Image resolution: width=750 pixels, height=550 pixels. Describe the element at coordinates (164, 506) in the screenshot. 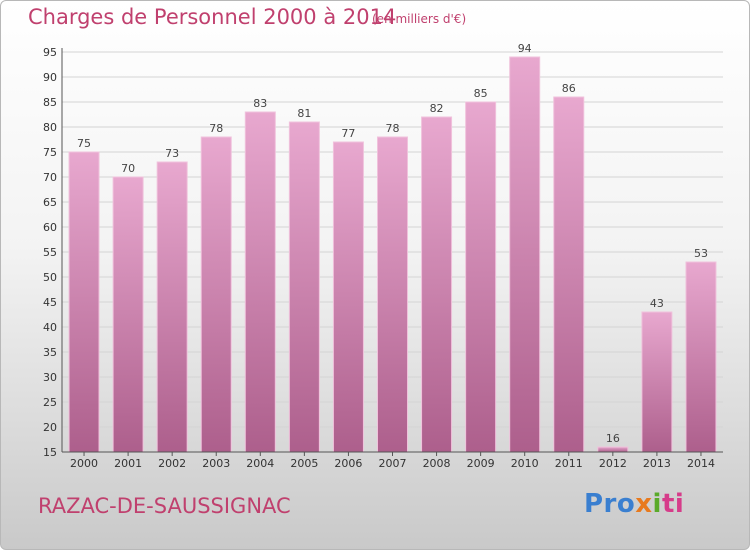

I see `commune-name: RAZAC-DE-SAUSSIGNAC` at that location.